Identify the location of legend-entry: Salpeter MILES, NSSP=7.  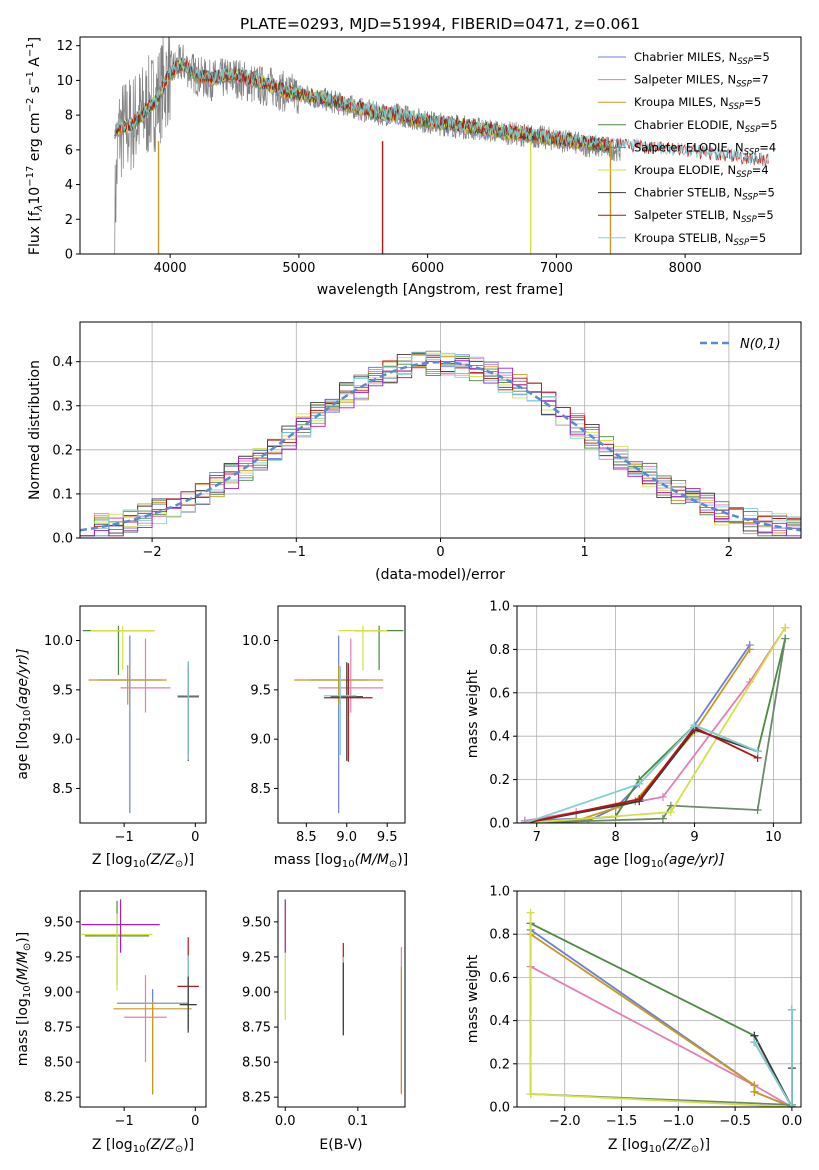
(701, 81).